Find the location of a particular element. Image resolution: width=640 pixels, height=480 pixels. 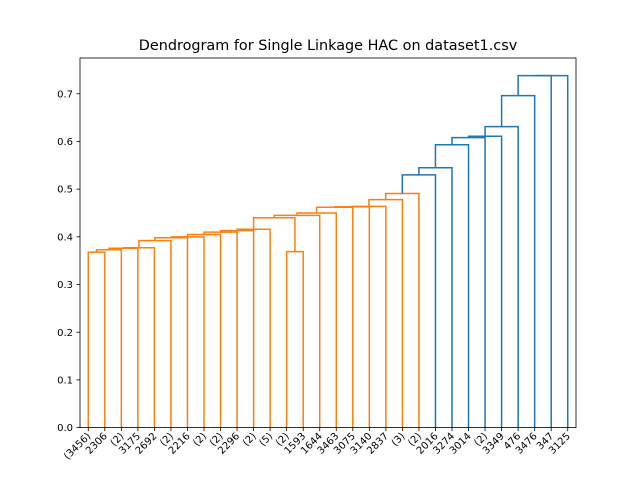

y-tick-label: 0.2 is located at coordinates (65, 333).